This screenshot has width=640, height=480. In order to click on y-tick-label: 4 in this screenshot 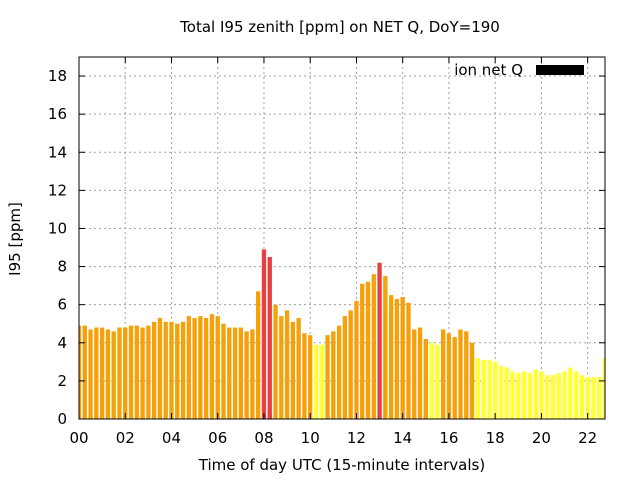, I will do `click(62, 343)`.